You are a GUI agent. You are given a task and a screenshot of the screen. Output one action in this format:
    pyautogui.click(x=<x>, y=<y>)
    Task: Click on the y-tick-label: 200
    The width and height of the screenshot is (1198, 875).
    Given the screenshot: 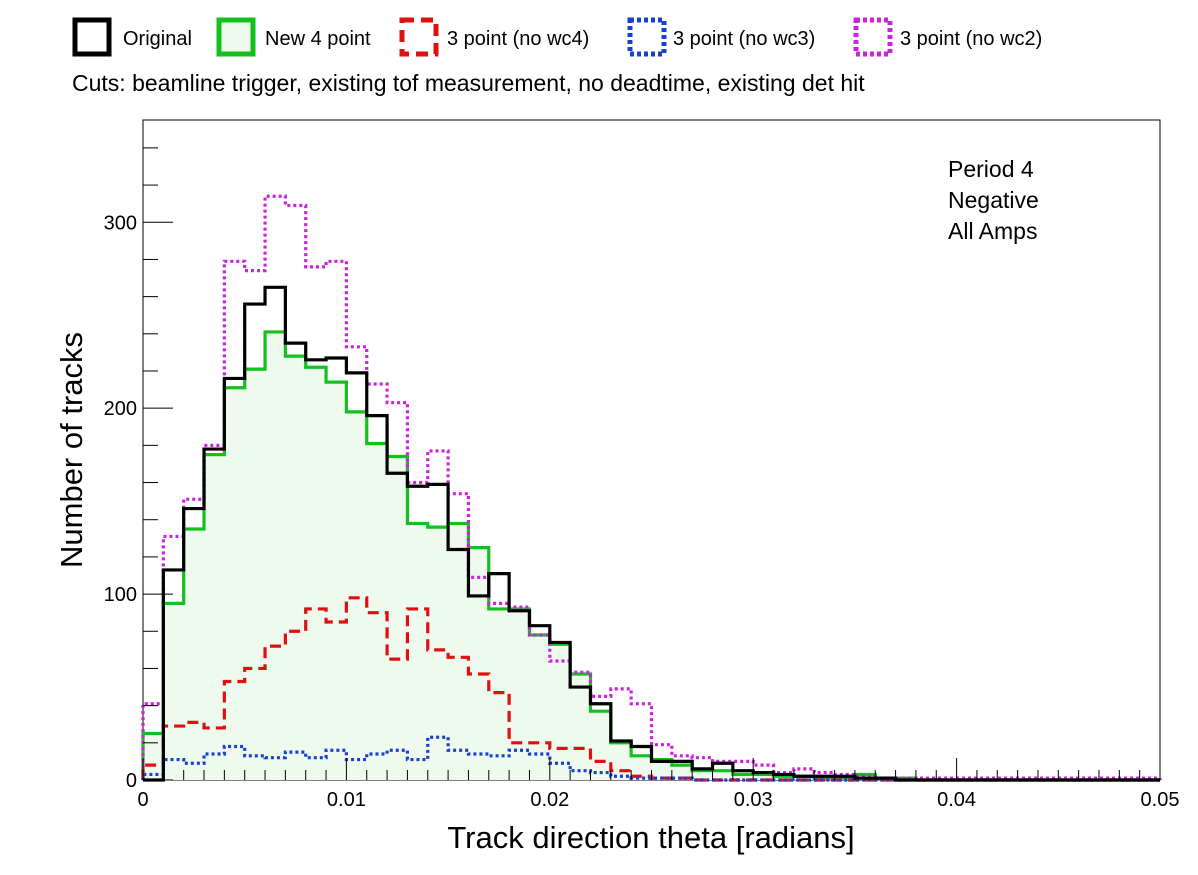 What is the action you would take?
    pyautogui.click(x=120, y=409)
    